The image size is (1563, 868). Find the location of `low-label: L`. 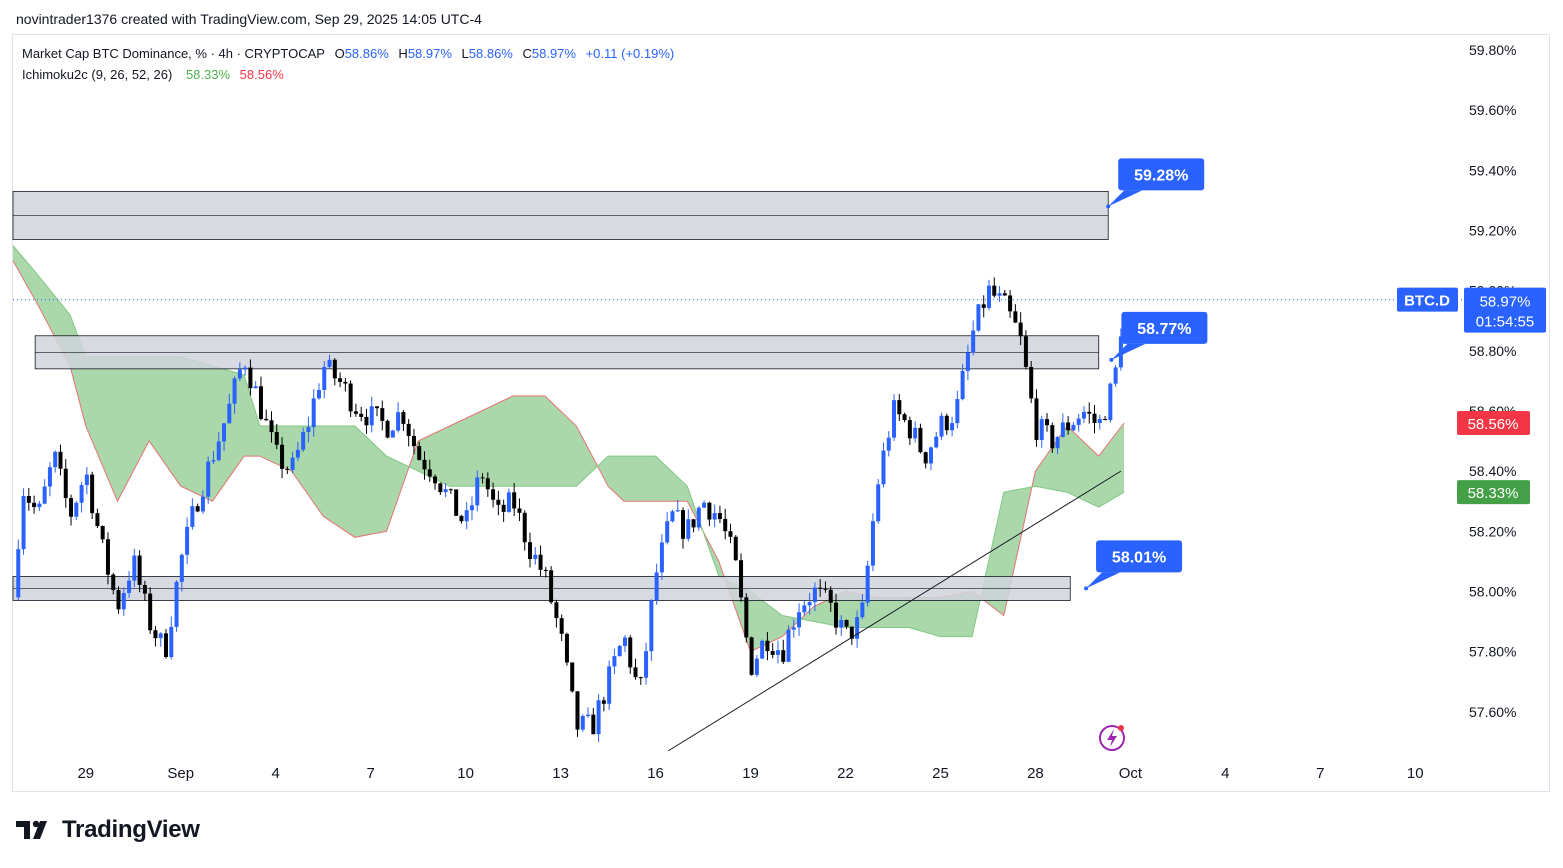

low-label: L is located at coordinates (465, 53).